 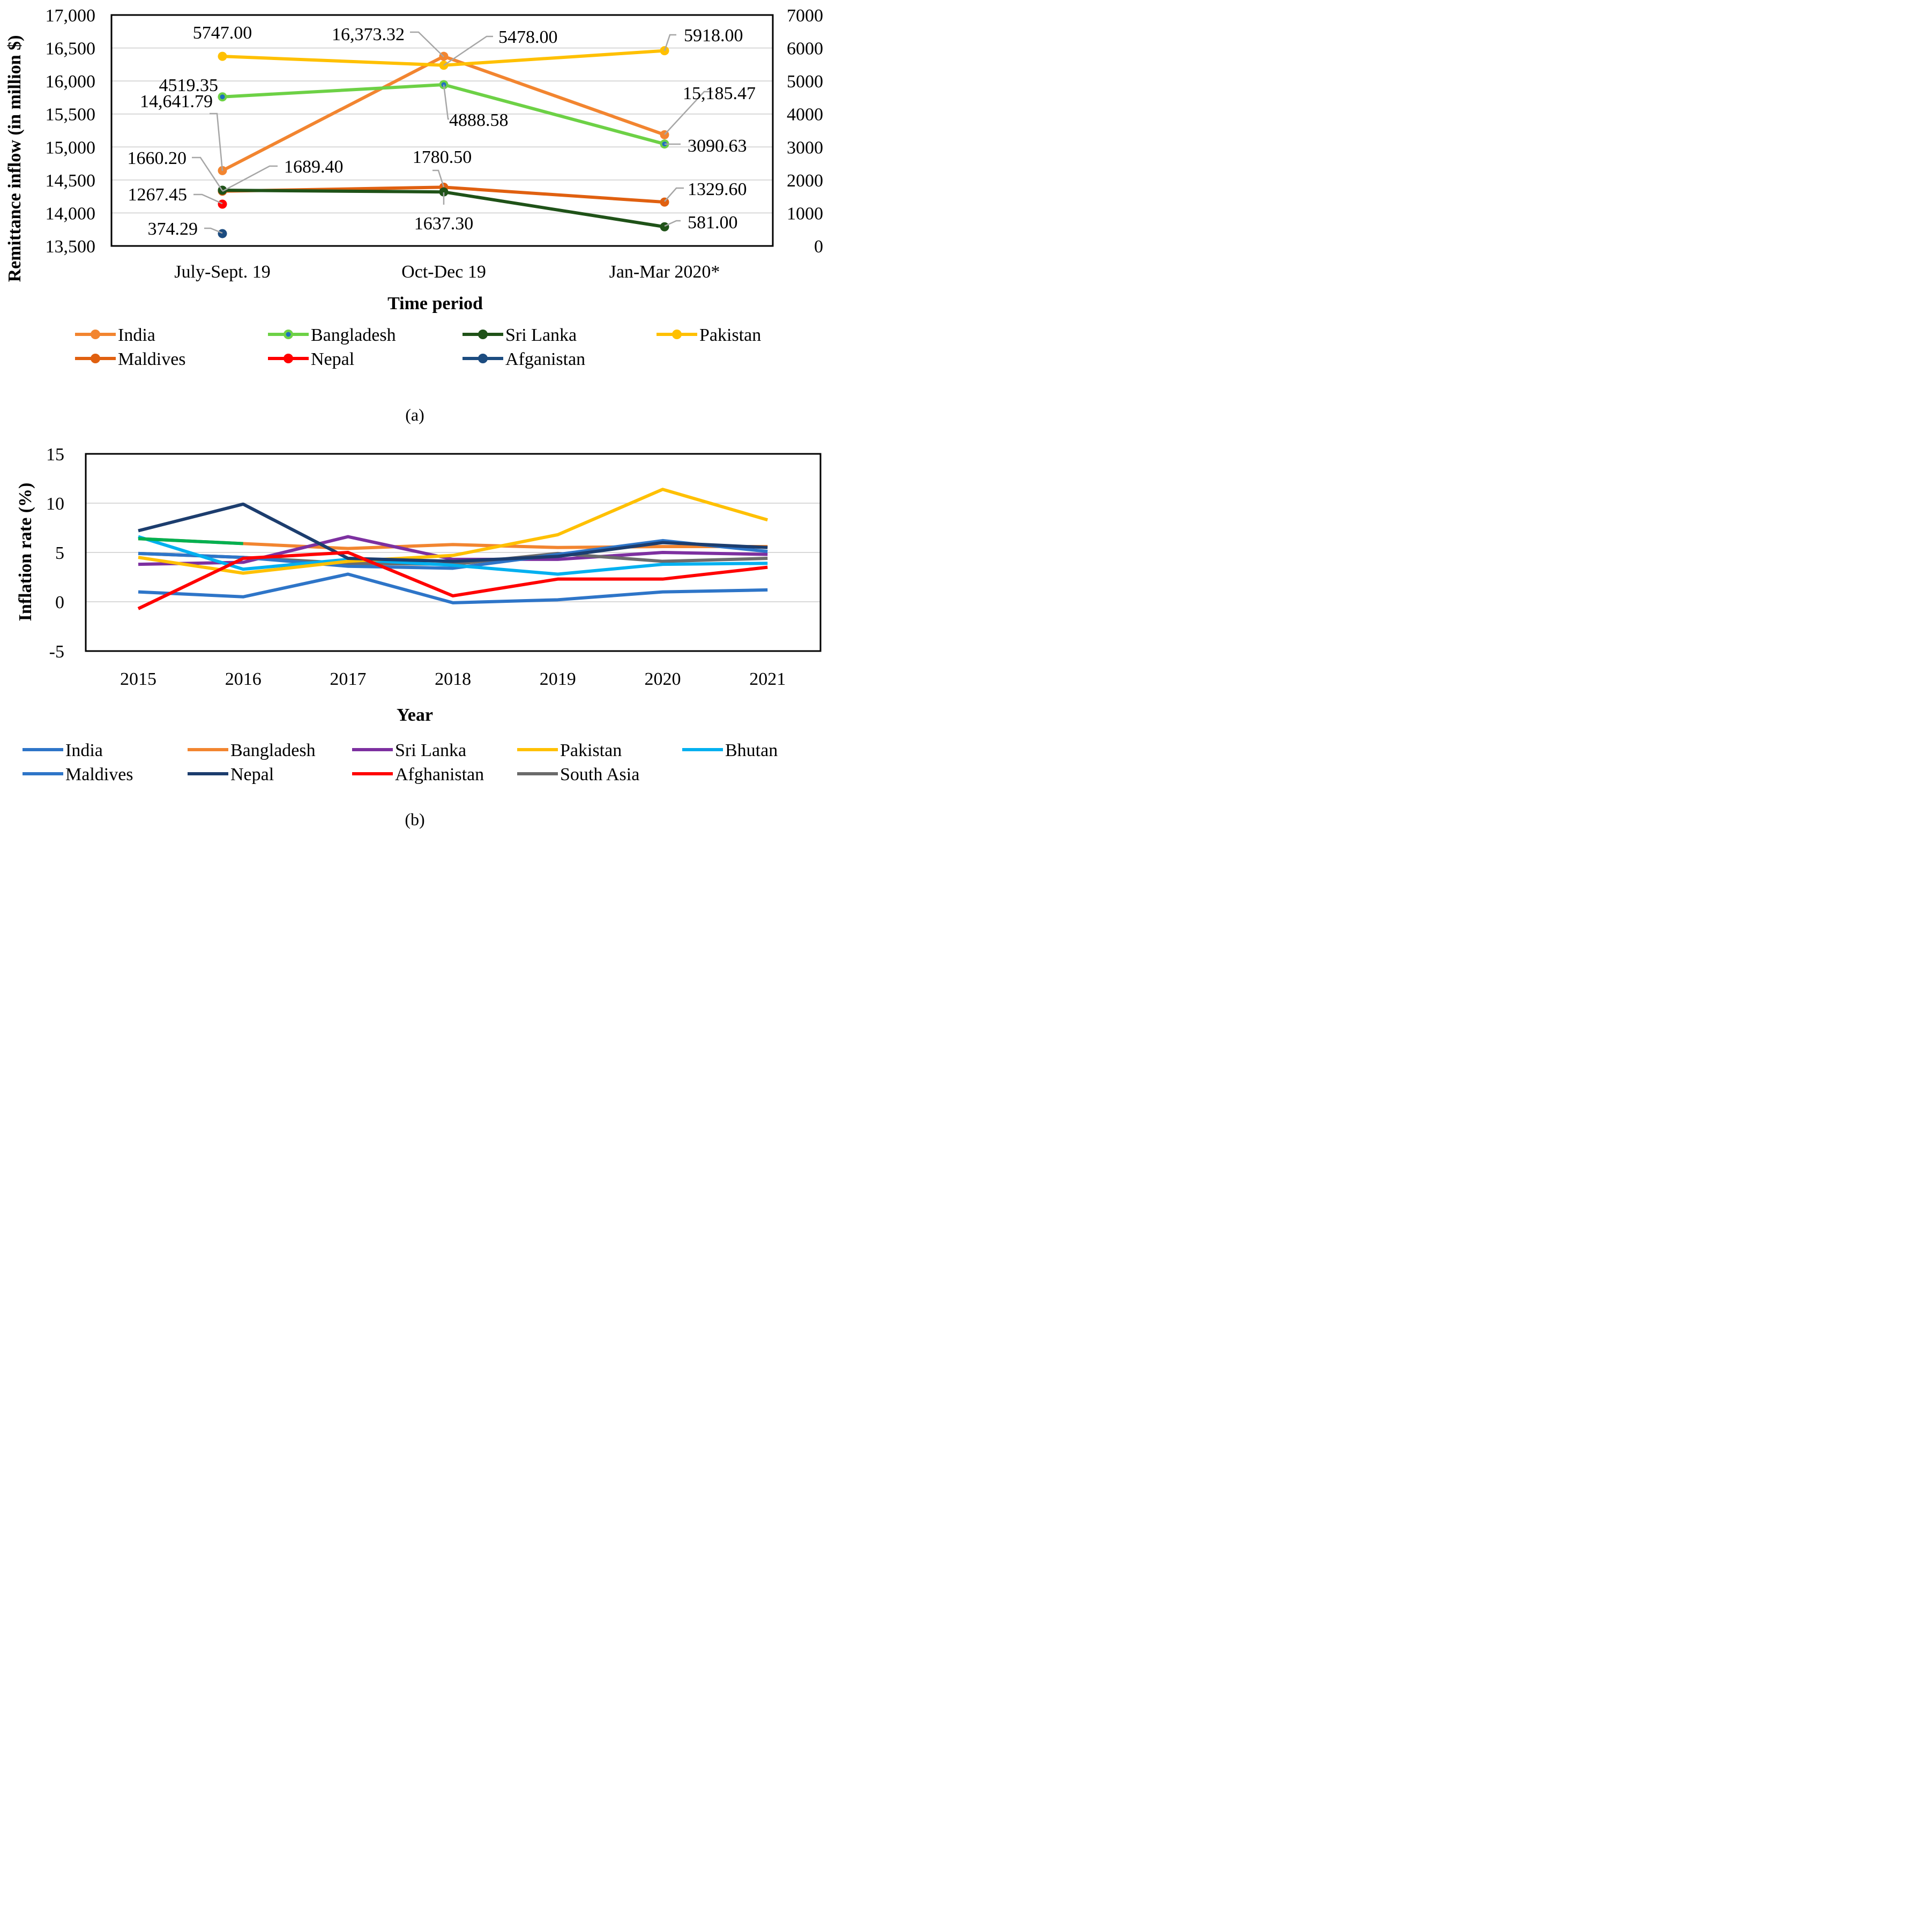 I want to click on b-x-tick: 2017, so click(x=348, y=679).